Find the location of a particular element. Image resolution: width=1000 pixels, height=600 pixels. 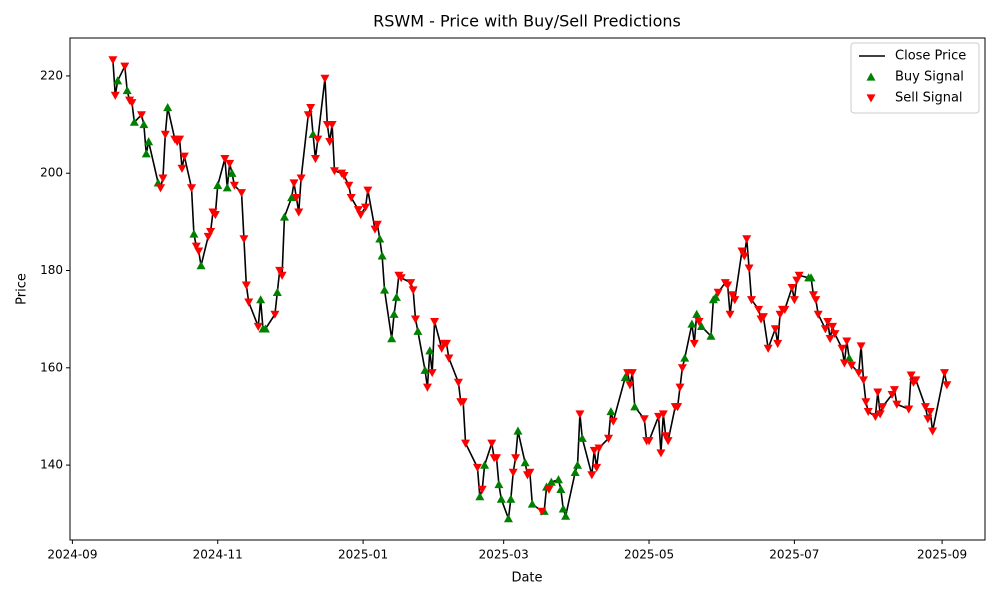

legend-marker is located at coordinates (871, 98).